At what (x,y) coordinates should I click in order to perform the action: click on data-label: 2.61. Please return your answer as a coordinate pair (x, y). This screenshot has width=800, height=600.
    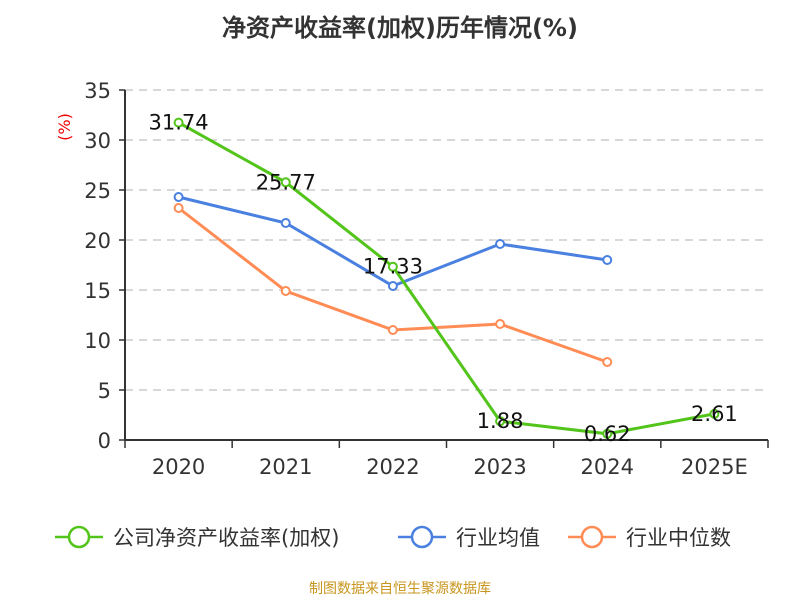
    Looking at the image, I should click on (714, 414).